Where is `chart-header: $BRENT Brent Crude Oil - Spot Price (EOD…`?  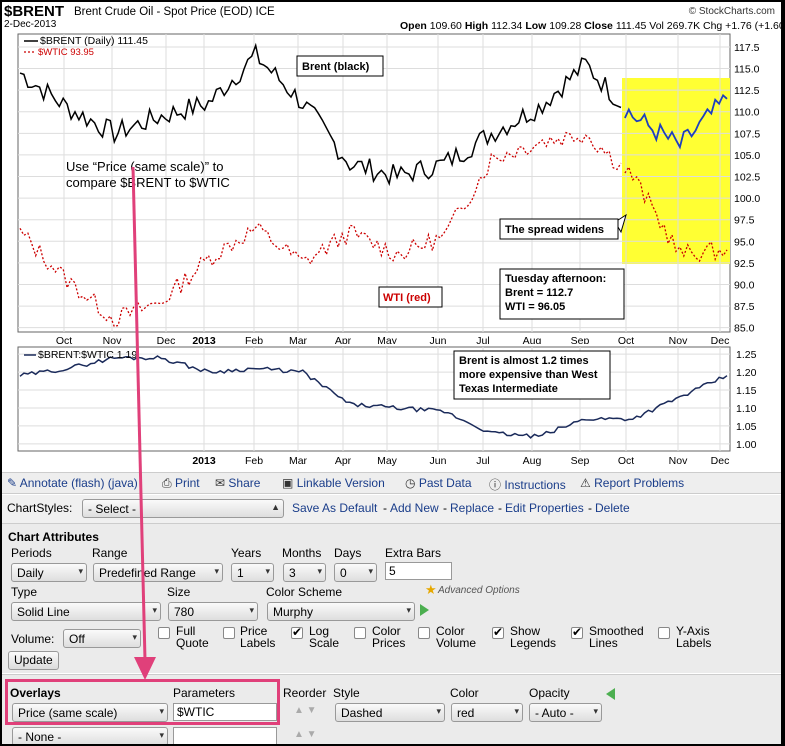
chart-header: $BRENT Brent Crude Oil - Spot Price (EOD… is located at coordinates (391, 17).